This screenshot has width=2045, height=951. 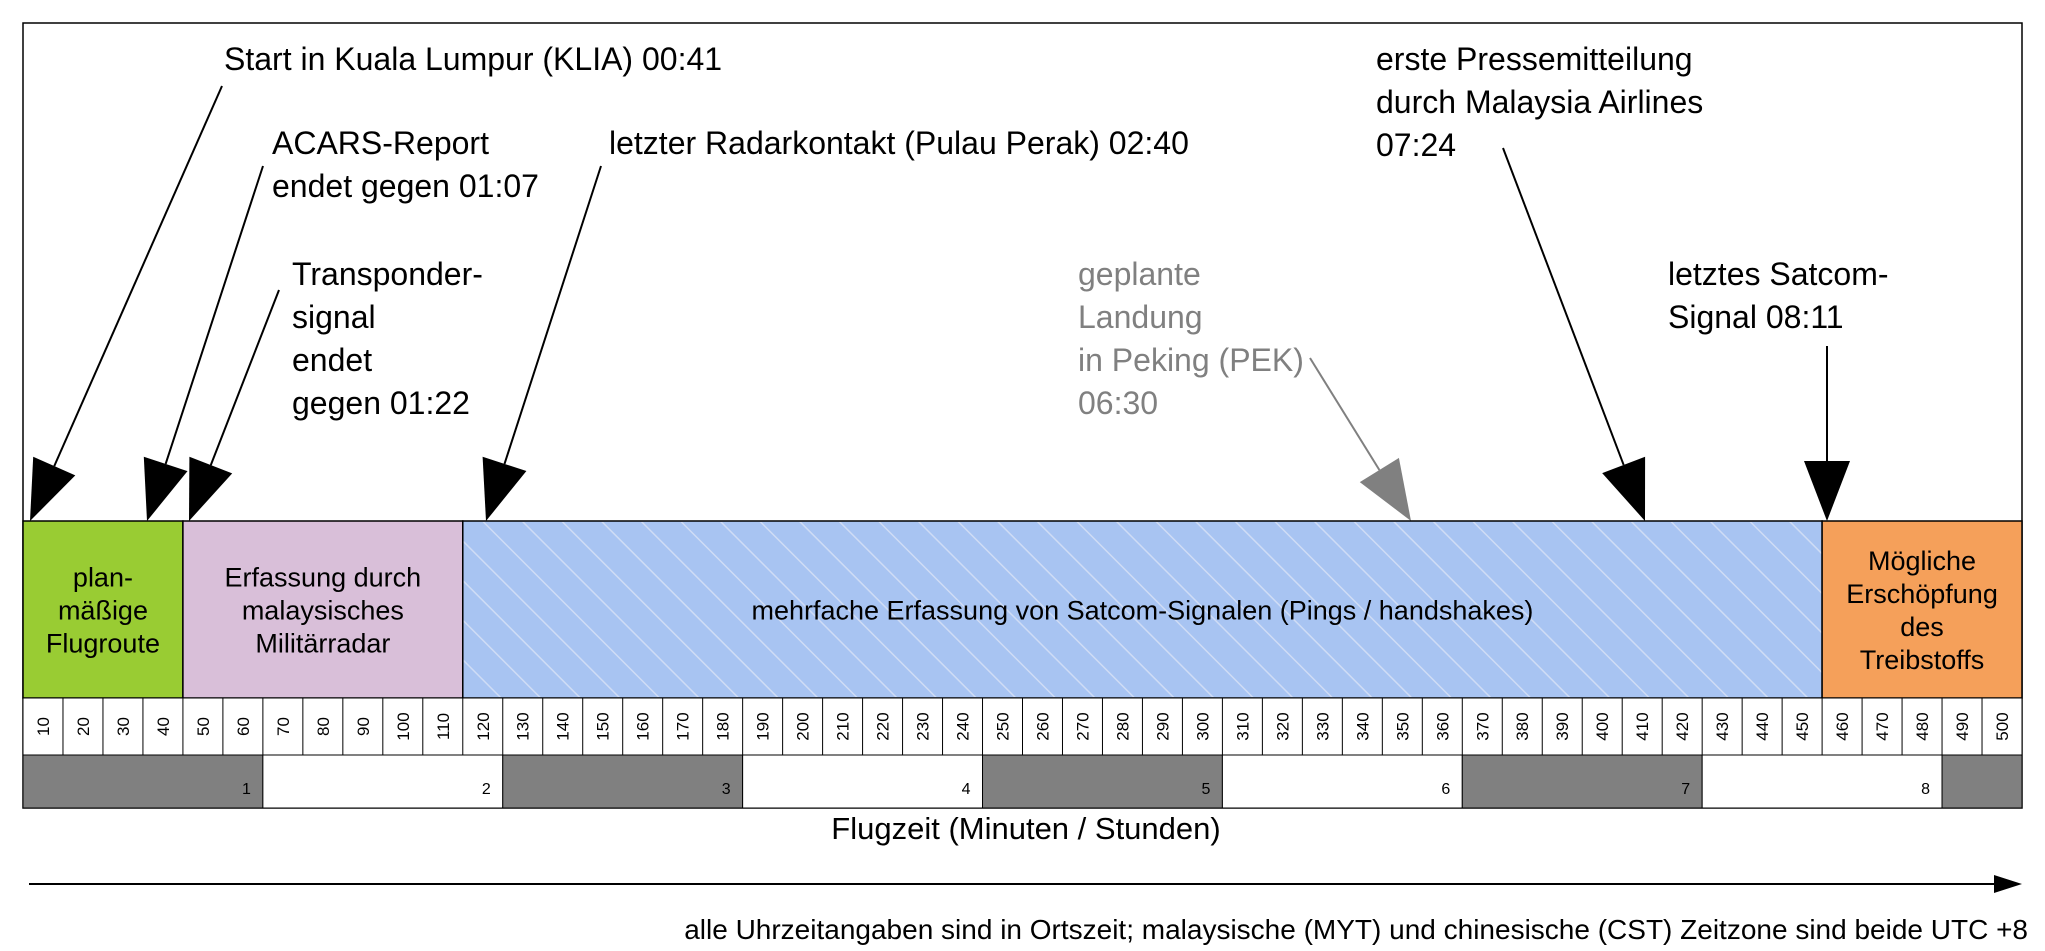 What do you see at coordinates (403, 726) in the screenshot?
I see `minute-tick-label: 100` at bounding box center [403, 726].